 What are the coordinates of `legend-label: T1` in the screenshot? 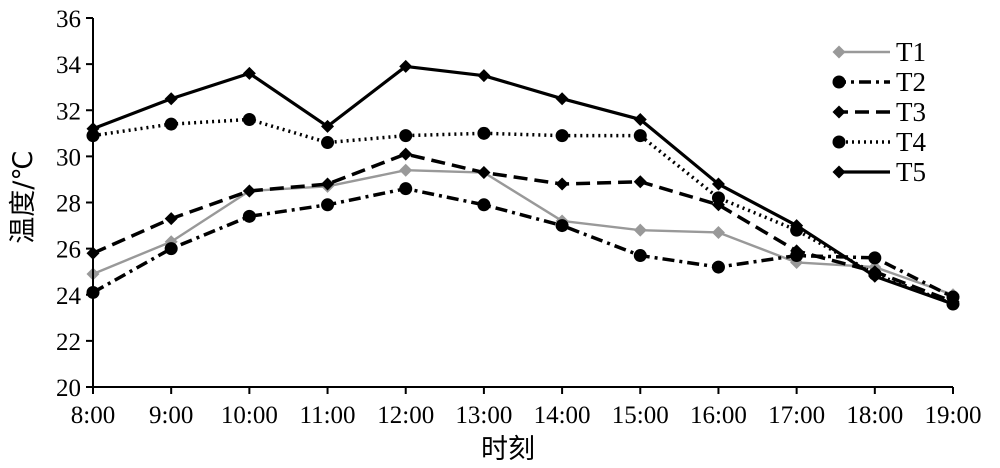 It's located at (911, 52).